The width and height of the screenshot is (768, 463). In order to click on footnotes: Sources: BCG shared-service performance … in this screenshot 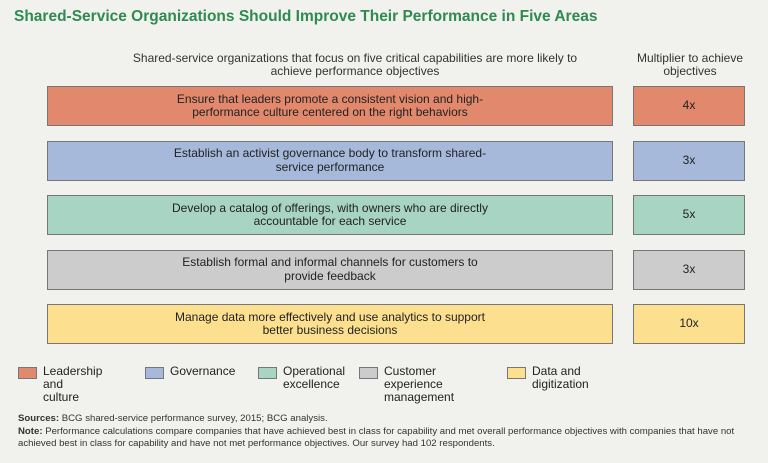, I will do `click(388, 432)`.